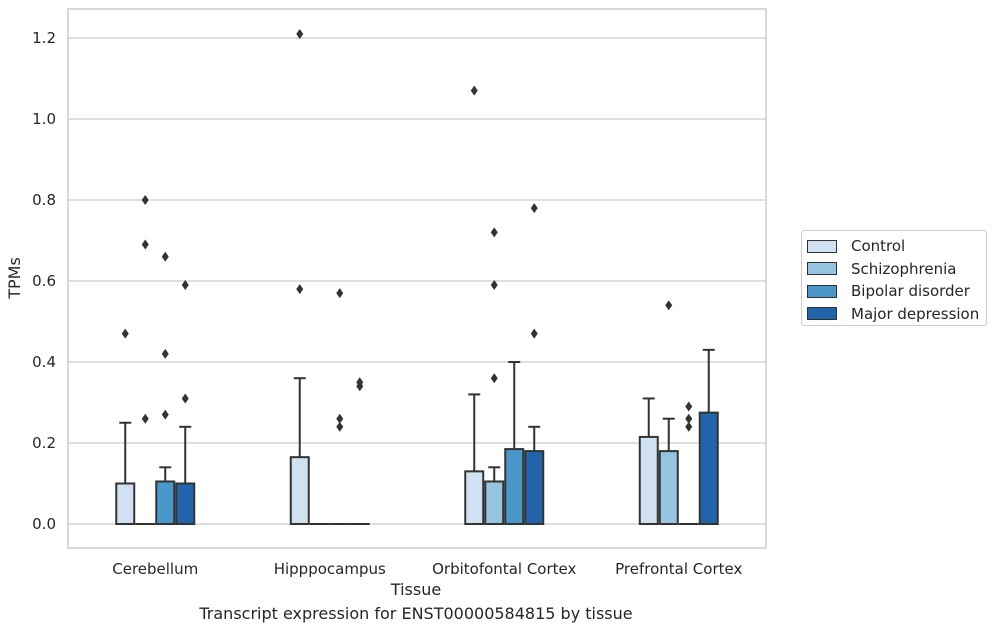  Describe the element at coordinates (44, 362) in the screenshot. I see `y-tick-label: 0.4` at that location.